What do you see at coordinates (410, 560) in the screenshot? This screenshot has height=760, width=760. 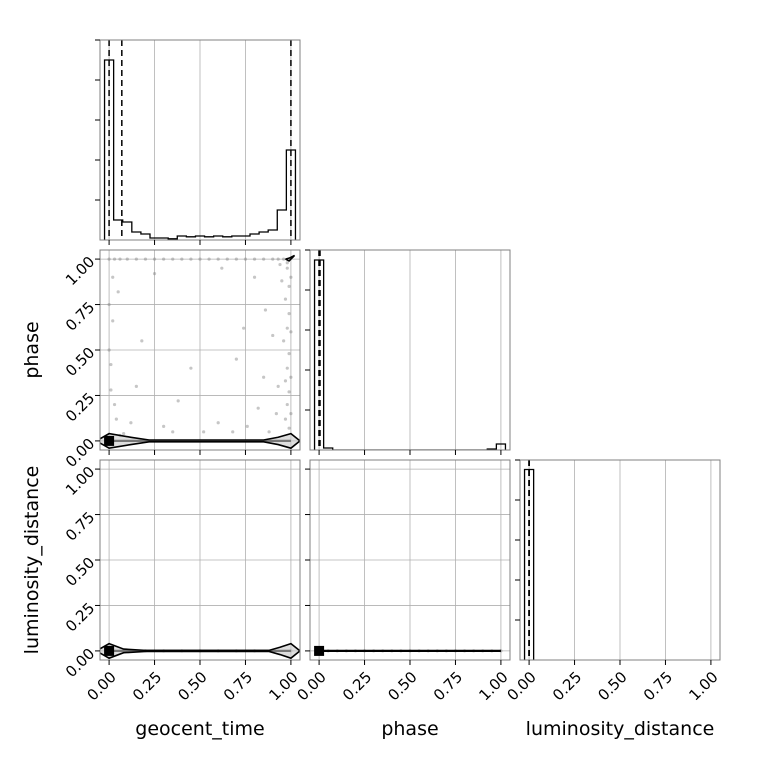 I see `panel-phase-vs-luminosity_distance` at bounding box center [410, 560].